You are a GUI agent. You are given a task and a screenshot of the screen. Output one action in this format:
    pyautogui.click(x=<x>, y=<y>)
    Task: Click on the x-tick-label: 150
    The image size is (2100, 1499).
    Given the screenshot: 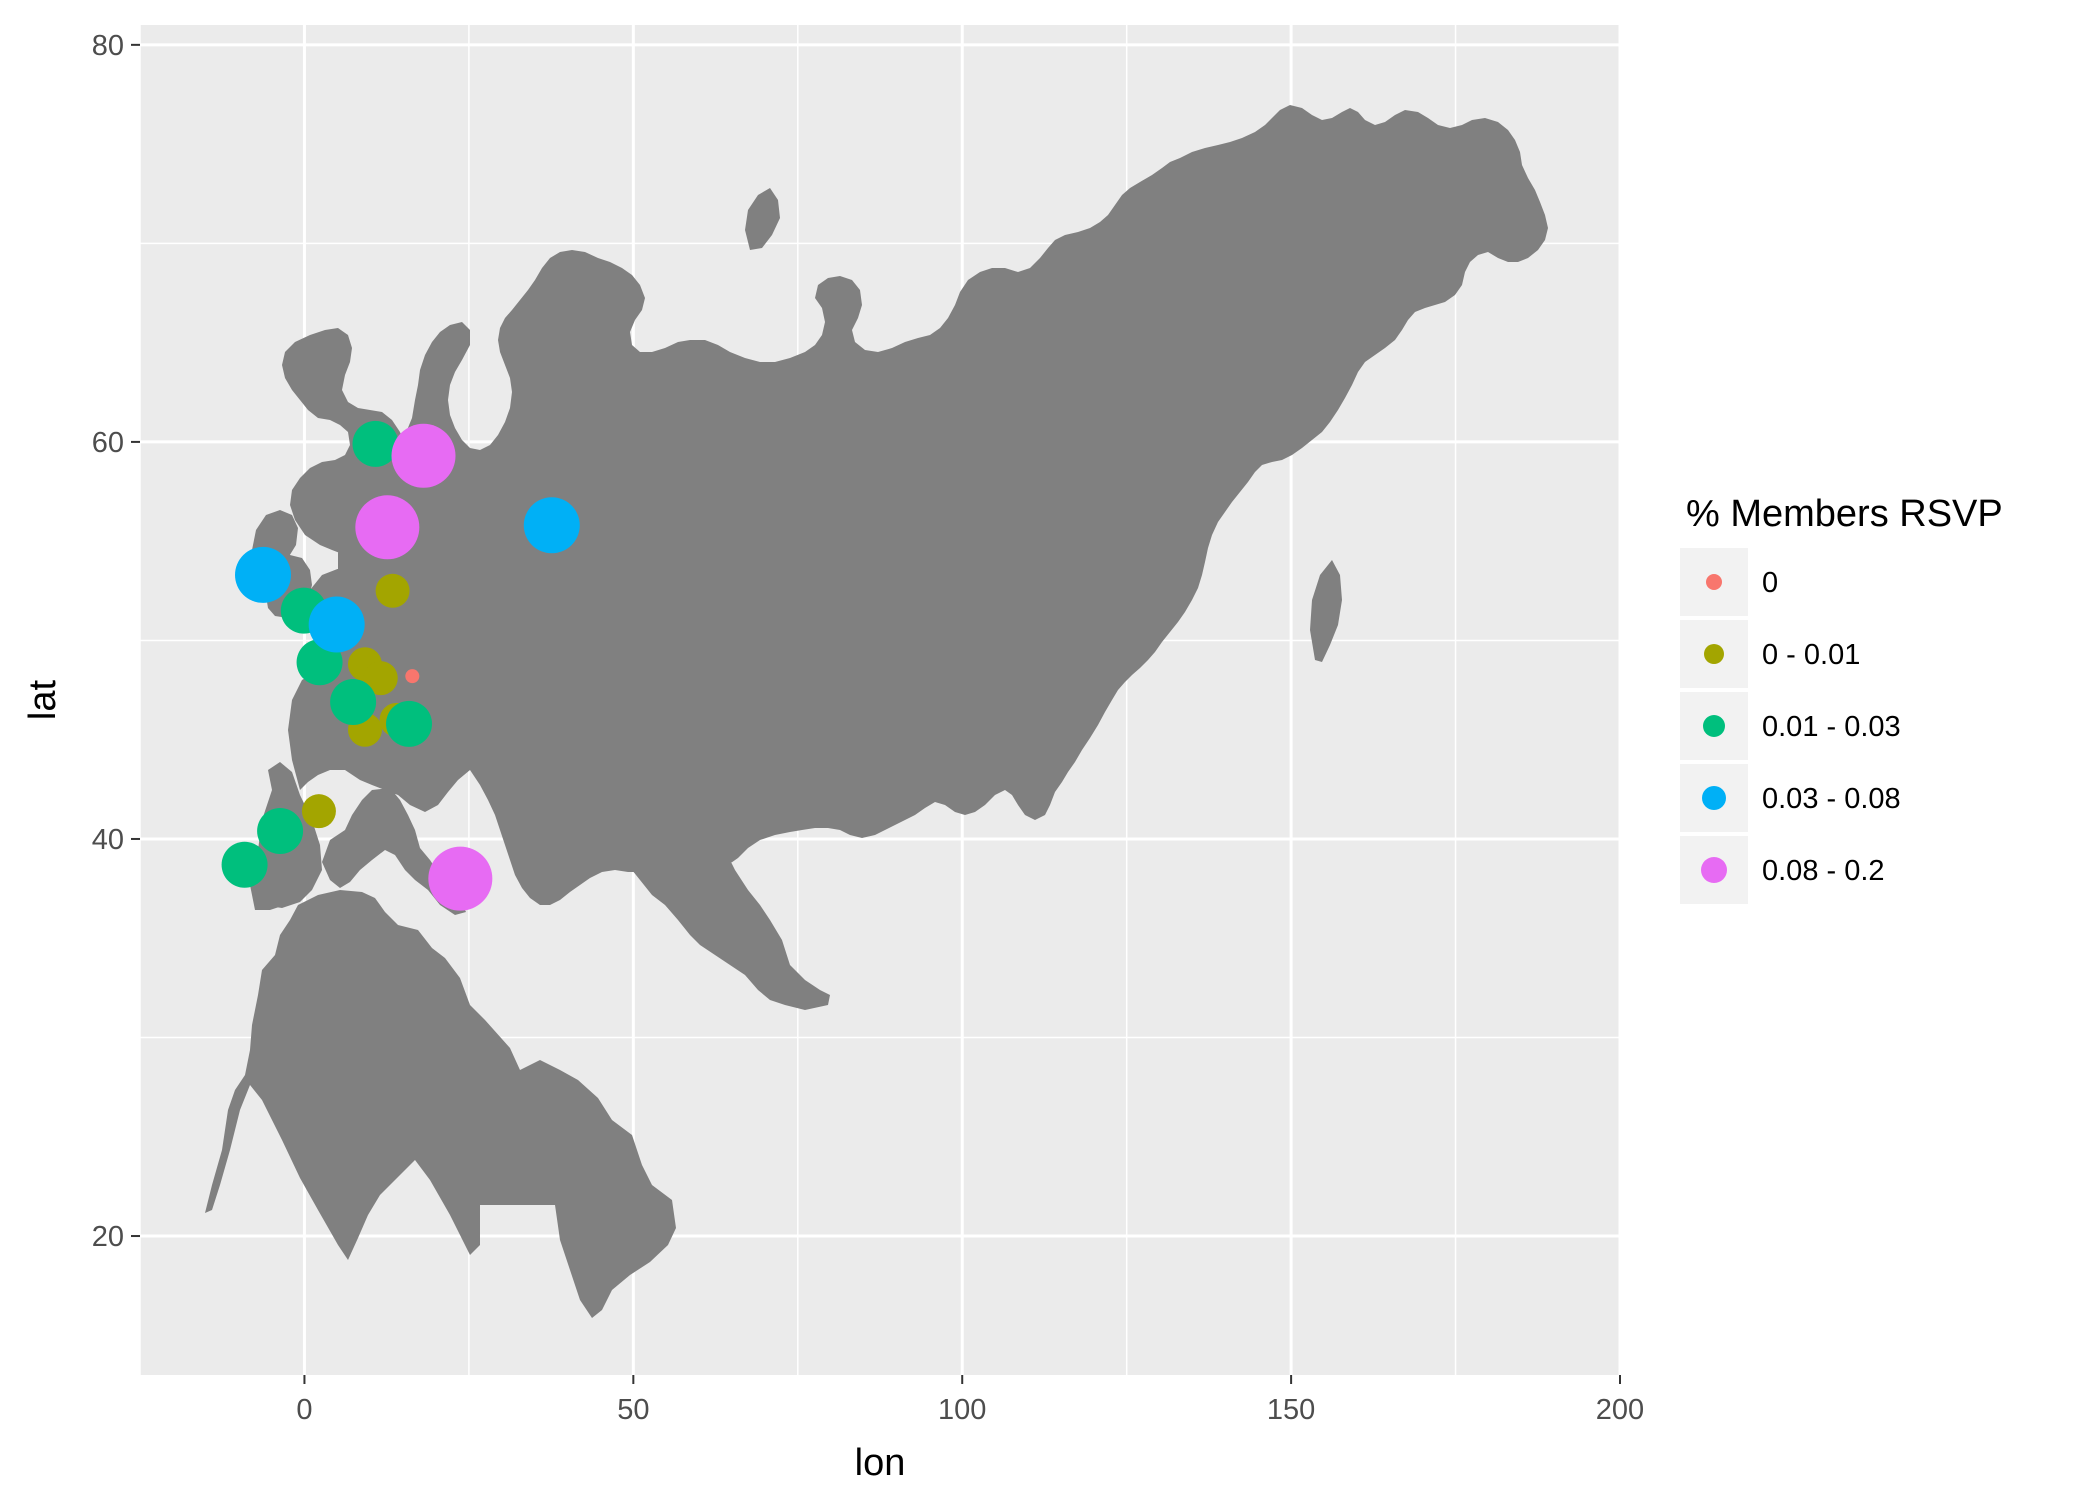 What is the action you would take?
    pyautogui.click(x=1291, y=1410)
    